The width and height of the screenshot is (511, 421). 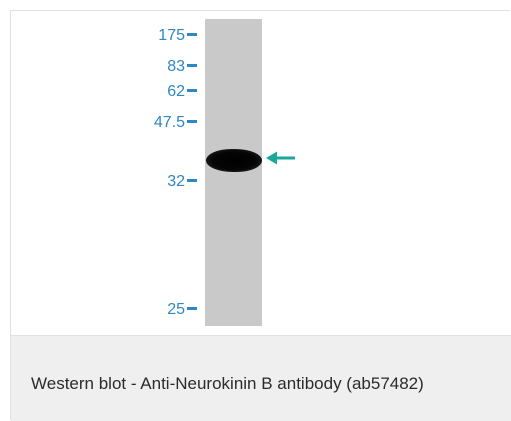 What do you see at coordinates (161, 67) in the screenshot?
I see `marker-83: 83` at bounding box center [161, 67].